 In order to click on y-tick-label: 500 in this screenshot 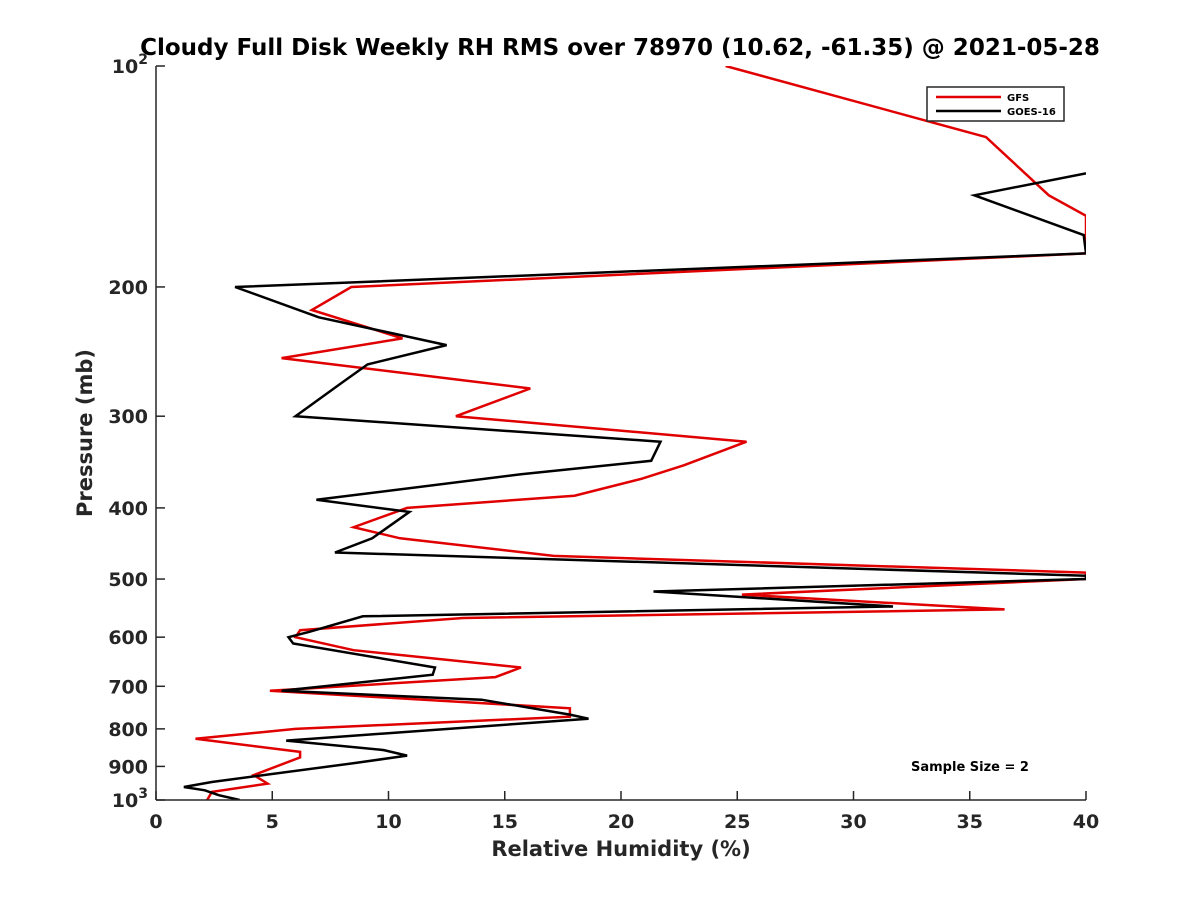, I will do `click(128, 580)`.